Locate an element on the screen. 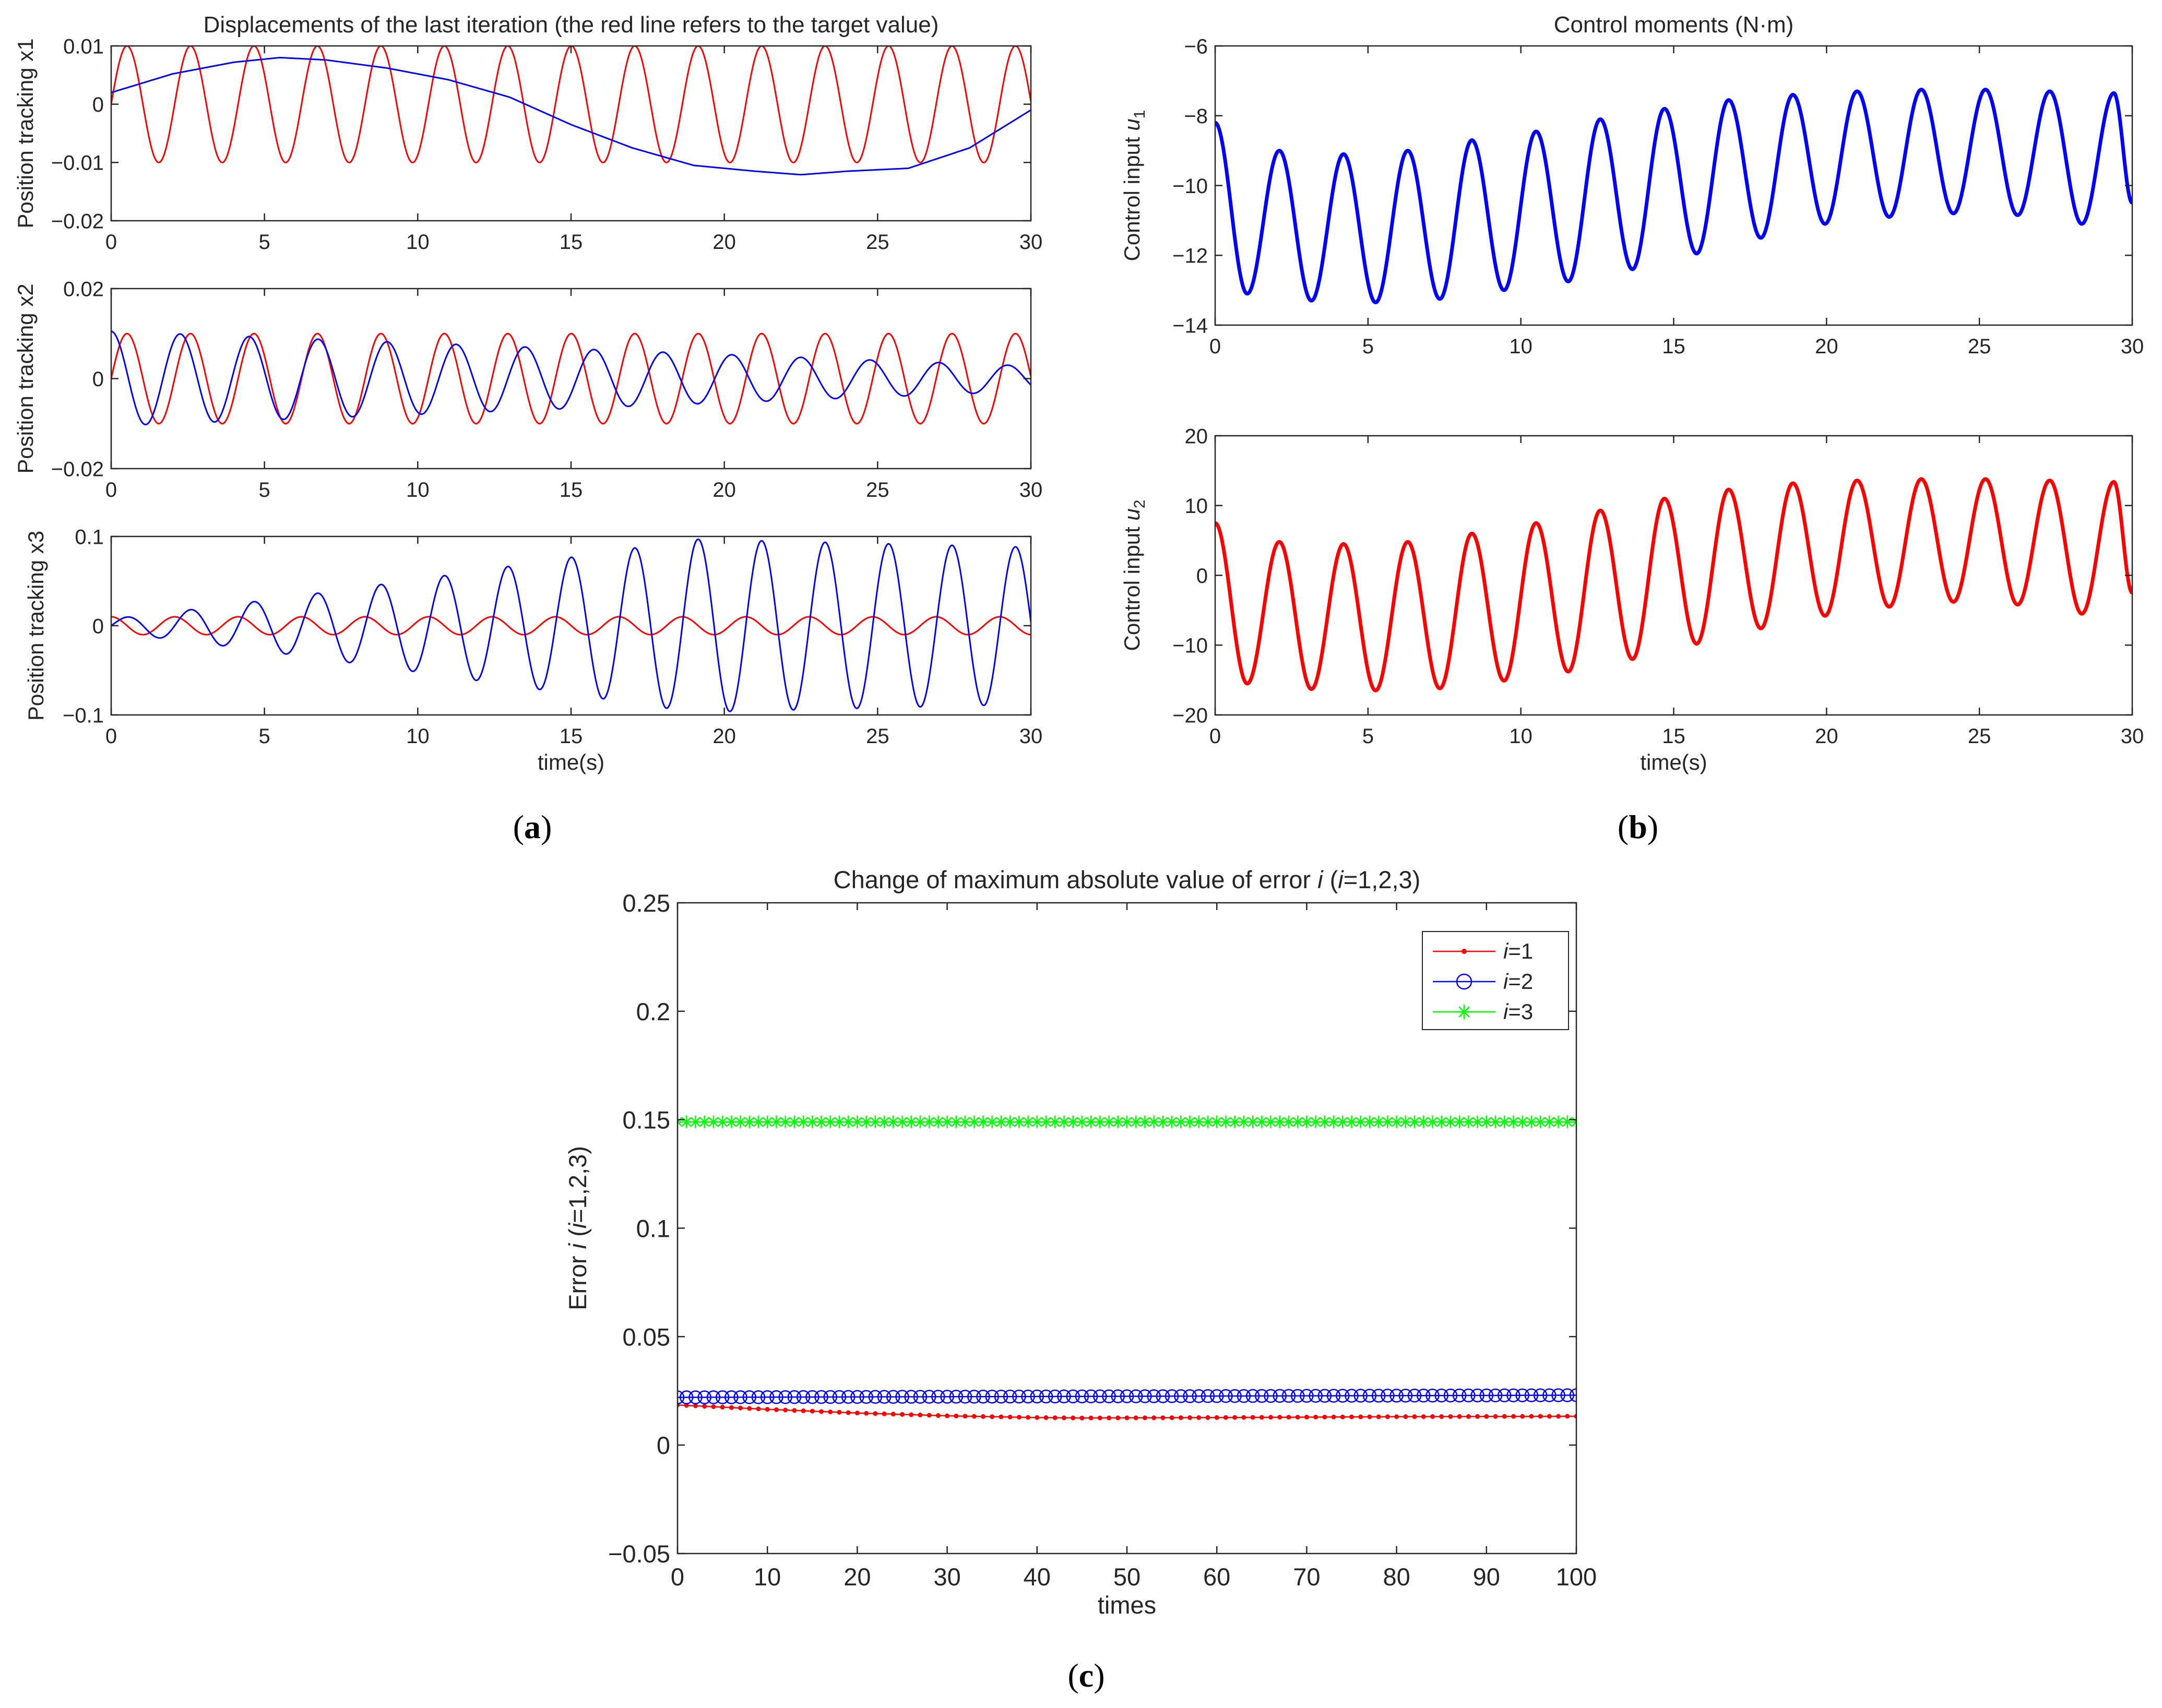  x-tick-label: 90 is located at coordinates (1486, 1577).